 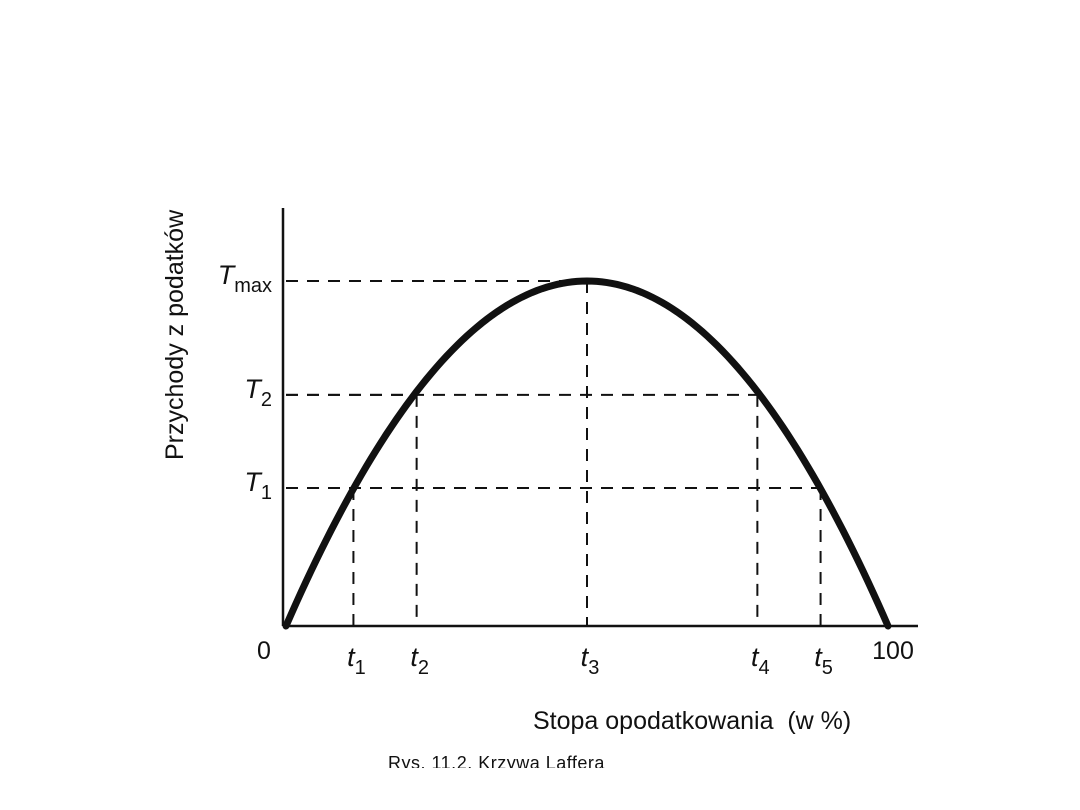 I want to click on y-mark-T2: T2, so click(x=258, y=392).